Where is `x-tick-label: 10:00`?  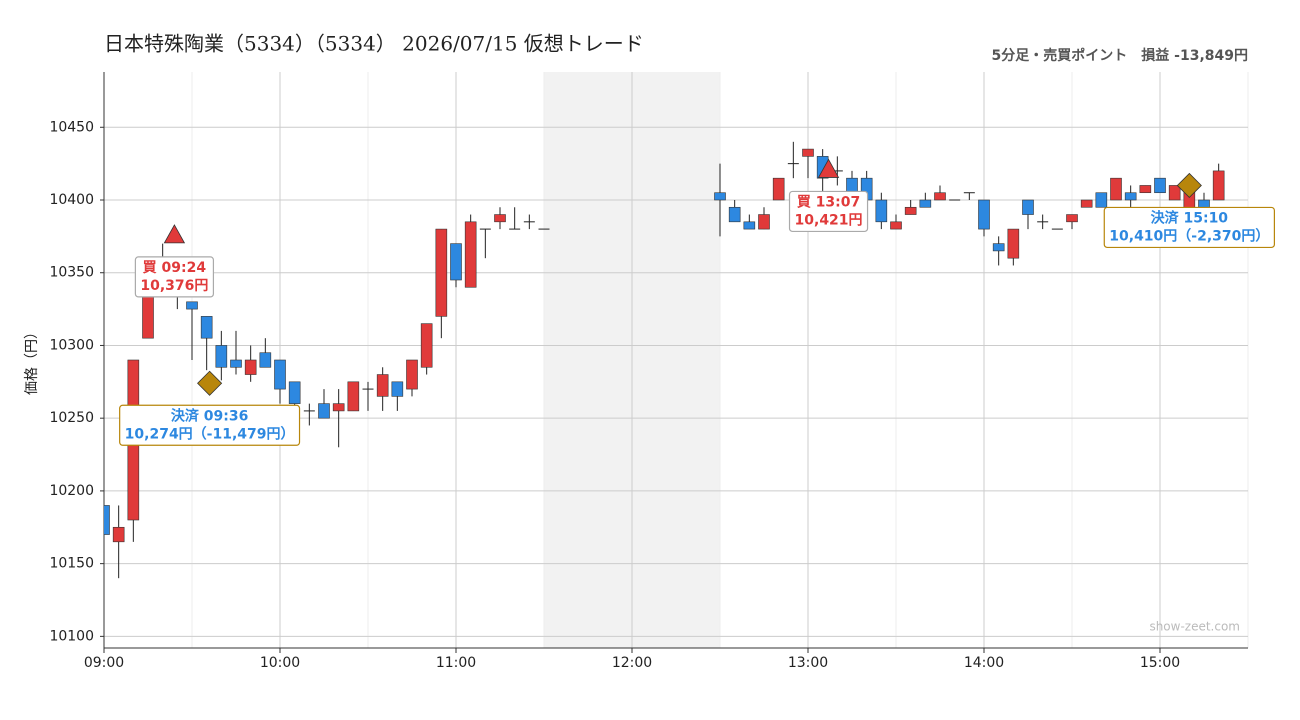 x-tick-label: 10:00 is located at coordinates (280, 663).